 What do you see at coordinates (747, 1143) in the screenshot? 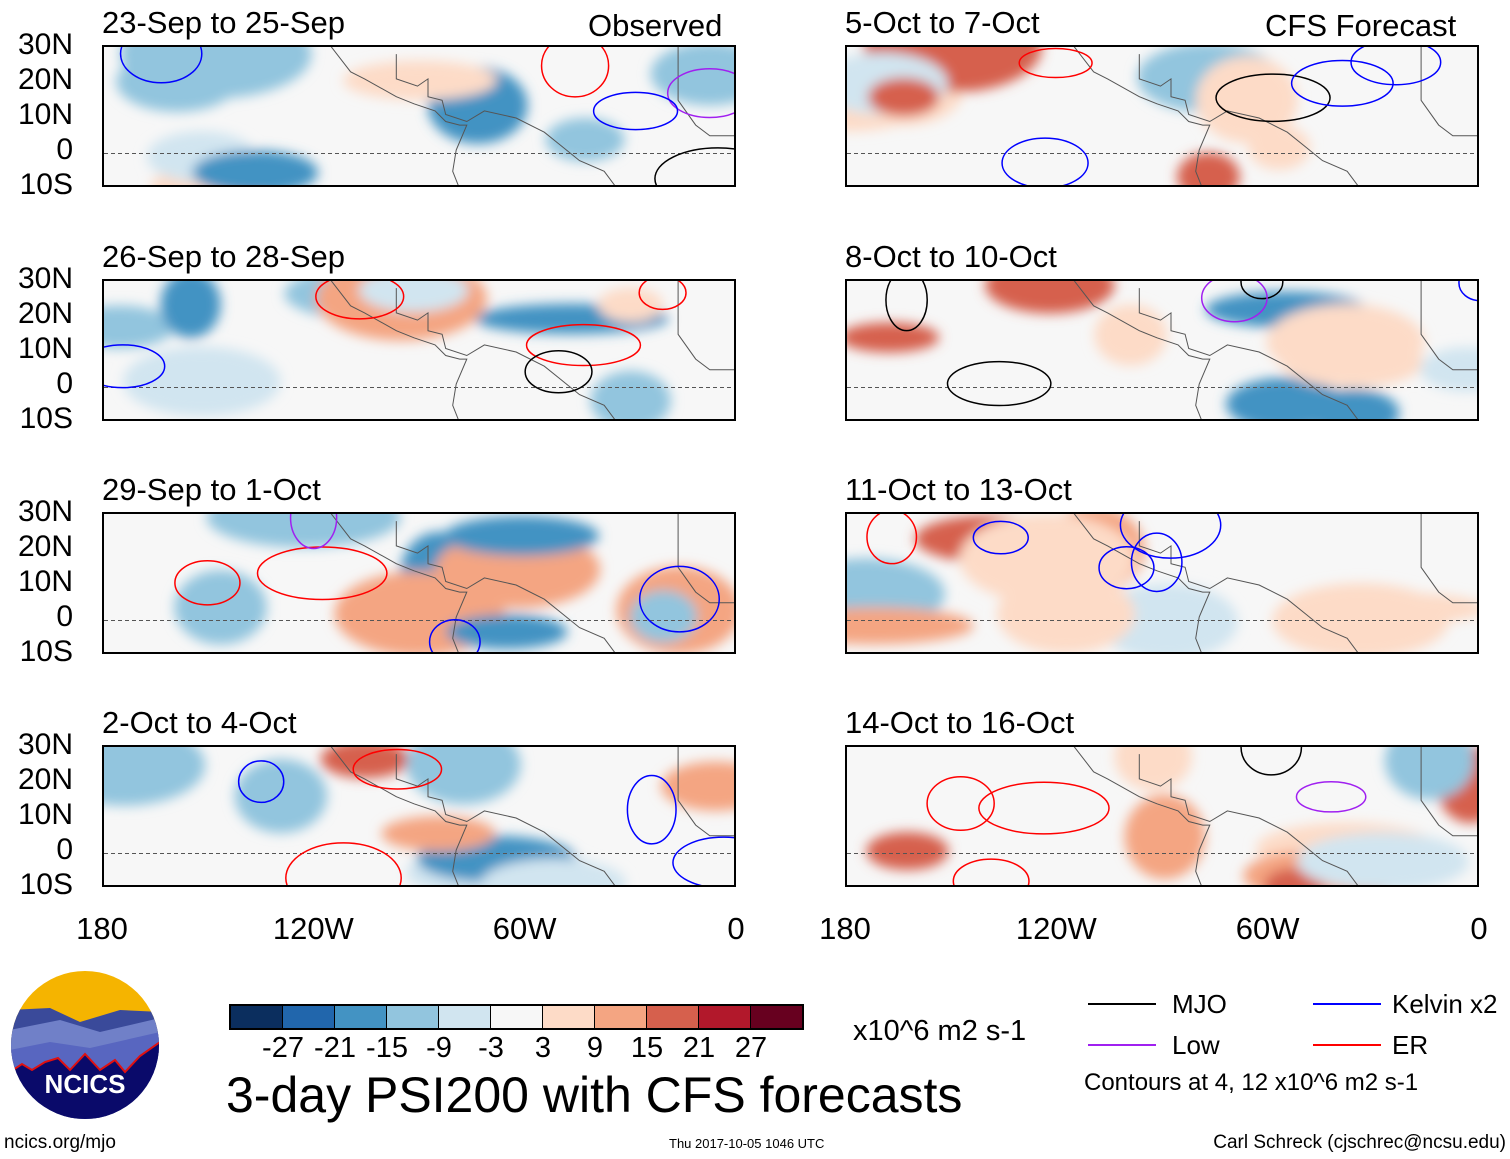
I see `timestamp: Thu 2017-10-05 1046 UTC` at bounding box center [747, 1143].